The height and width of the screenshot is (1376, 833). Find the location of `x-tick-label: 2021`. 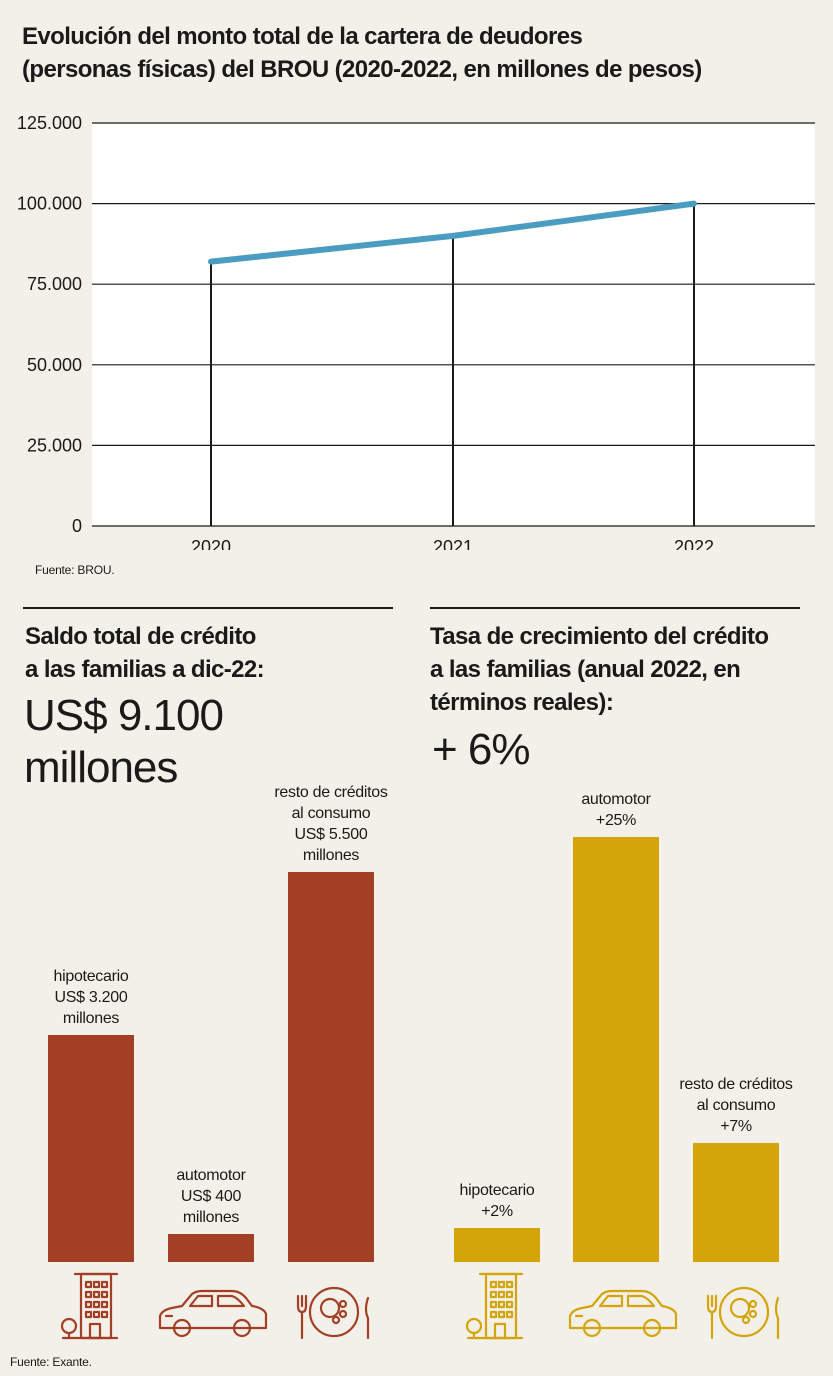

x-tick-label: 2021 is located at coordinates (453, 543).